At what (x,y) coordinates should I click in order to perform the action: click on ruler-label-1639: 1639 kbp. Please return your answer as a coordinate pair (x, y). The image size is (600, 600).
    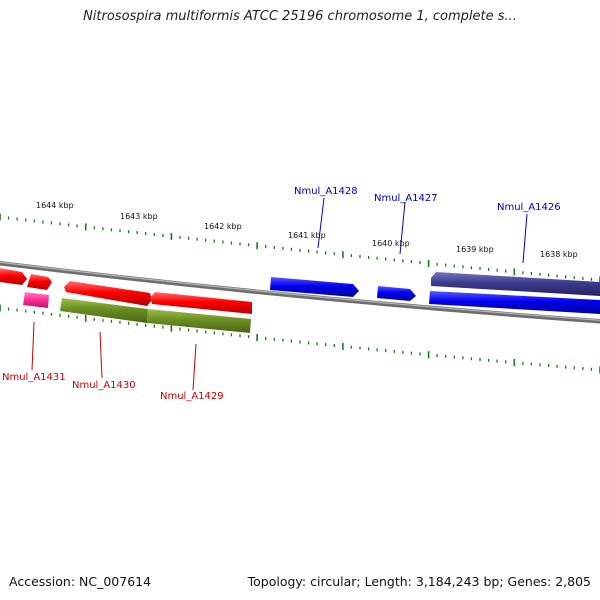
    Looking at the image, I should click on (475, 249).